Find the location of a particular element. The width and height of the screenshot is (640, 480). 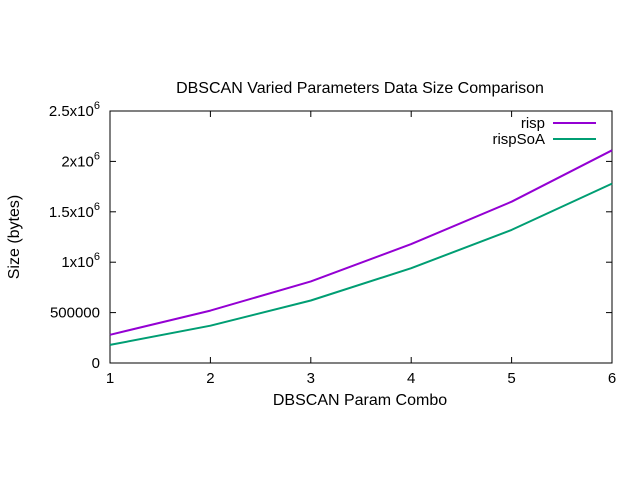

y-tick-label: 1x10⁶ is located at coordinates (80, 261).